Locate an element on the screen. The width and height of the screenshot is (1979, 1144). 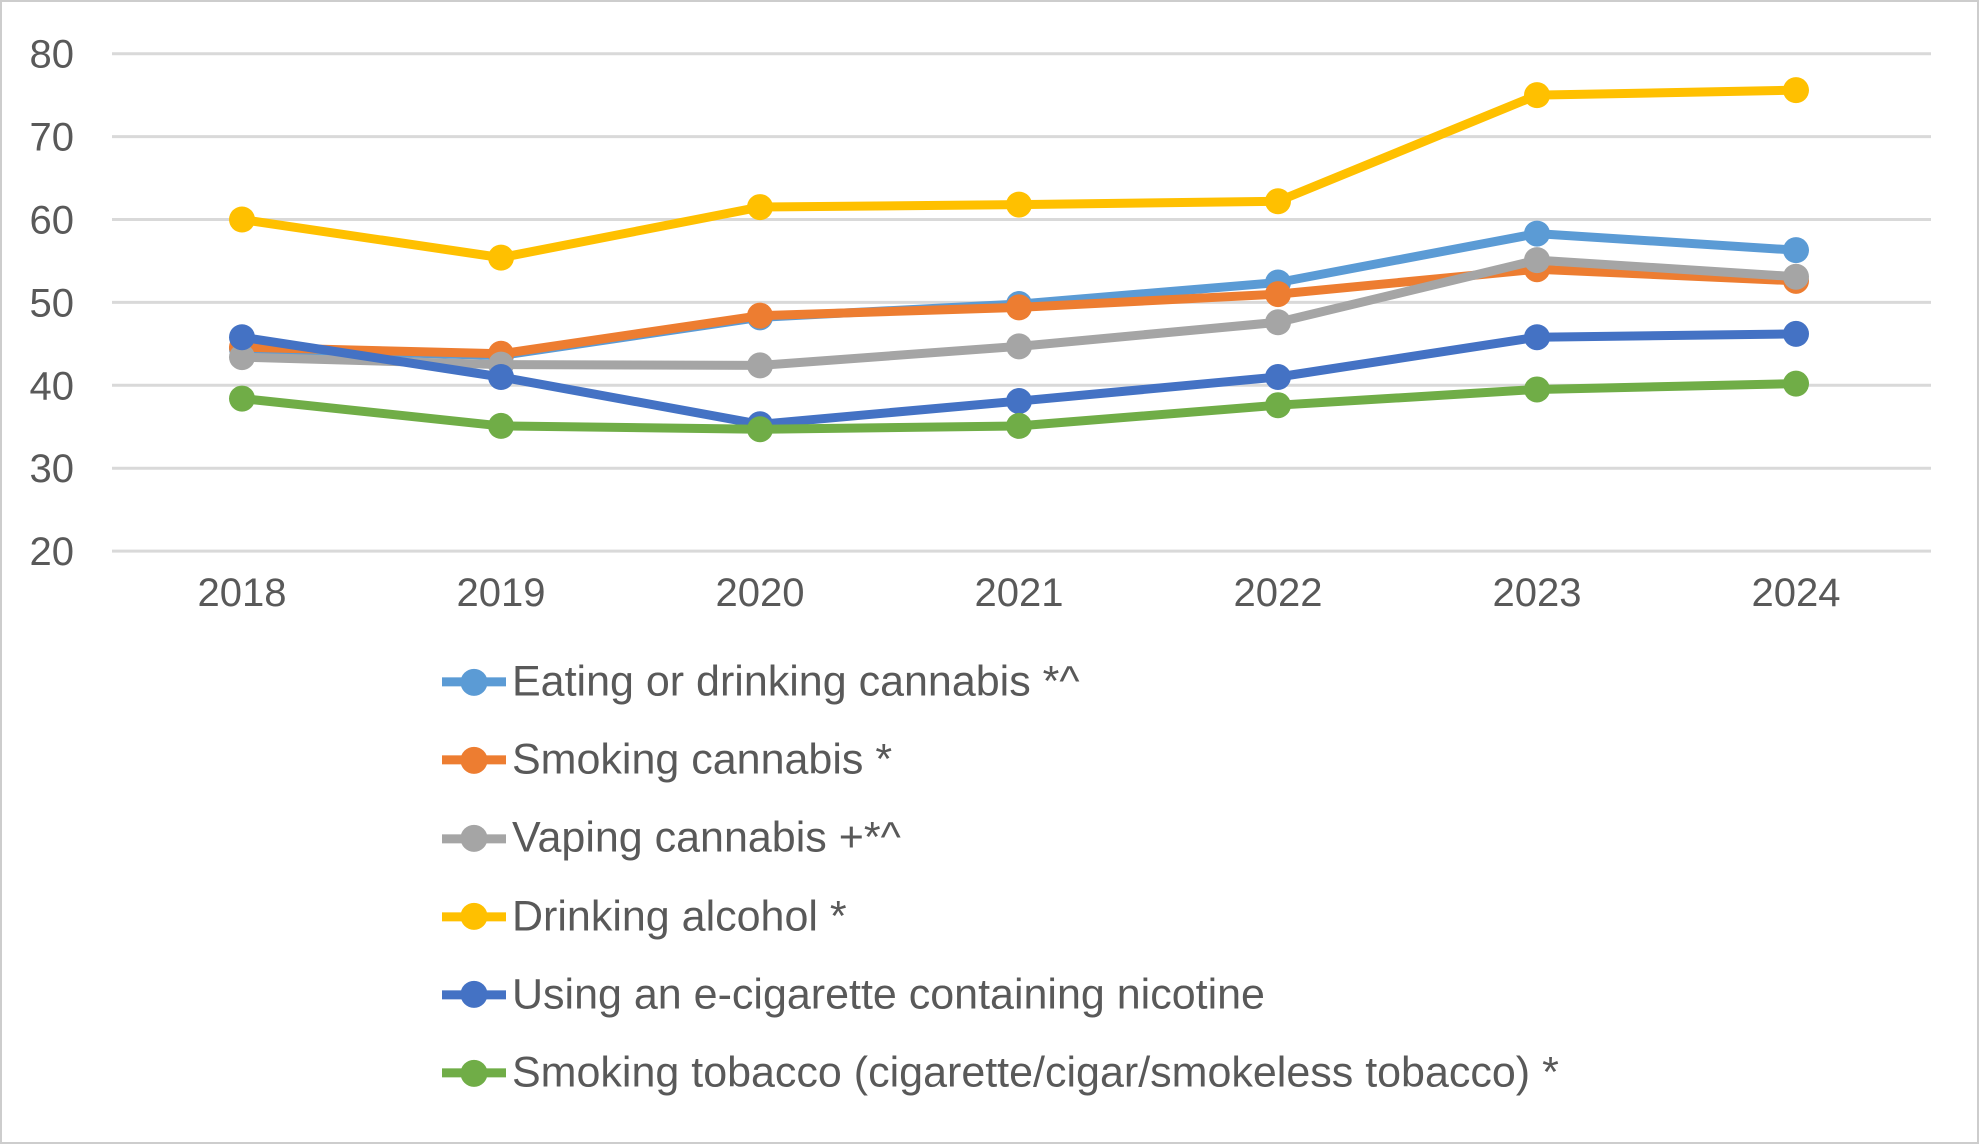
legend-item-0: Eating or drinking cannabis *^ is located at coordinates (761, 681).